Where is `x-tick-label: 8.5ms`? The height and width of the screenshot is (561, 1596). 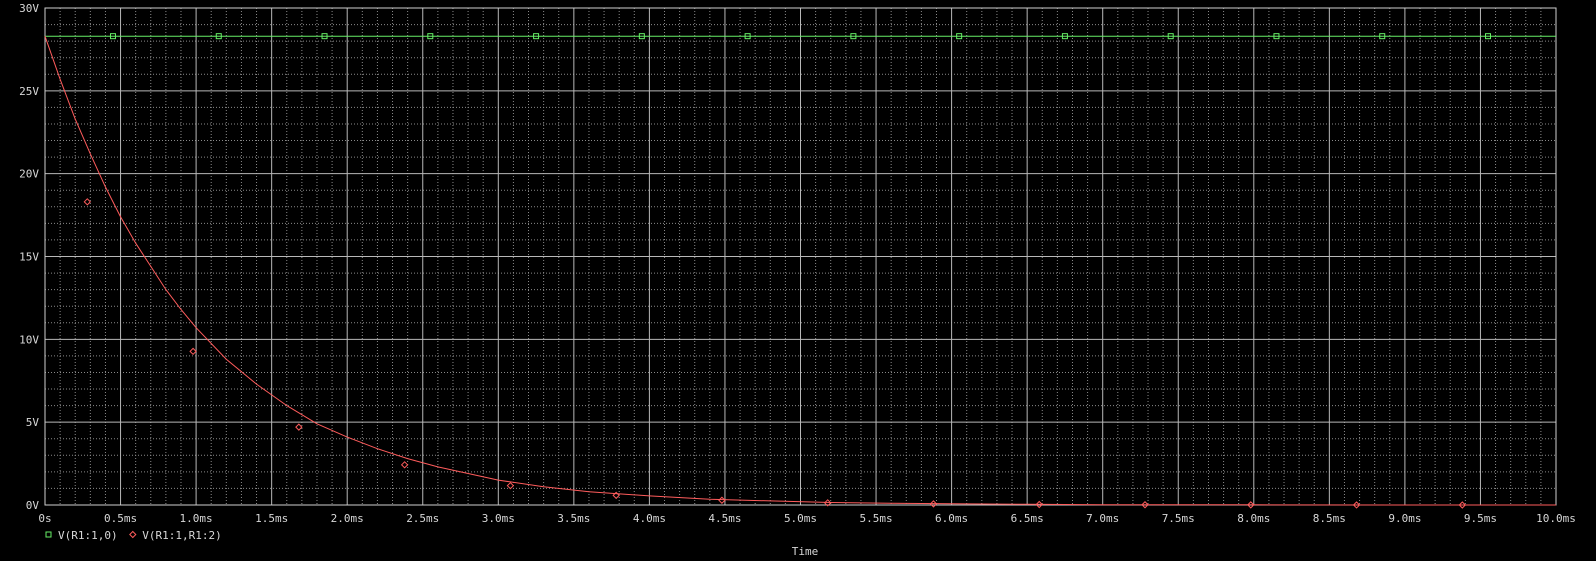
x-tick-label: 8.5ms is located at coordinates (1329, 518).